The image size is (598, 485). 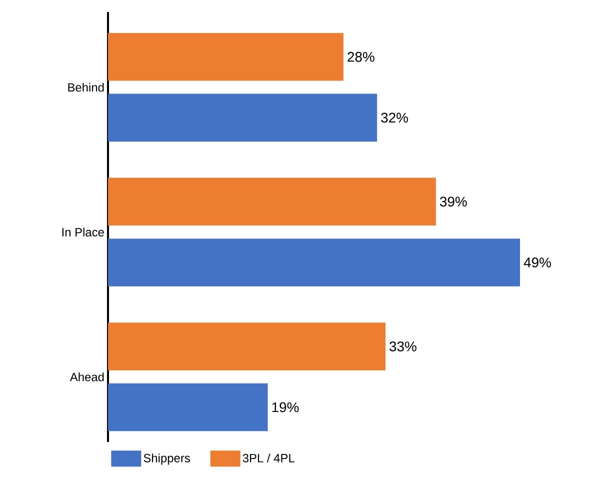 What do you see at coordinates (268, 458) in the screenshot?
I see `legend-label: 3PL / 4PL` at bounding box center [268, 458].